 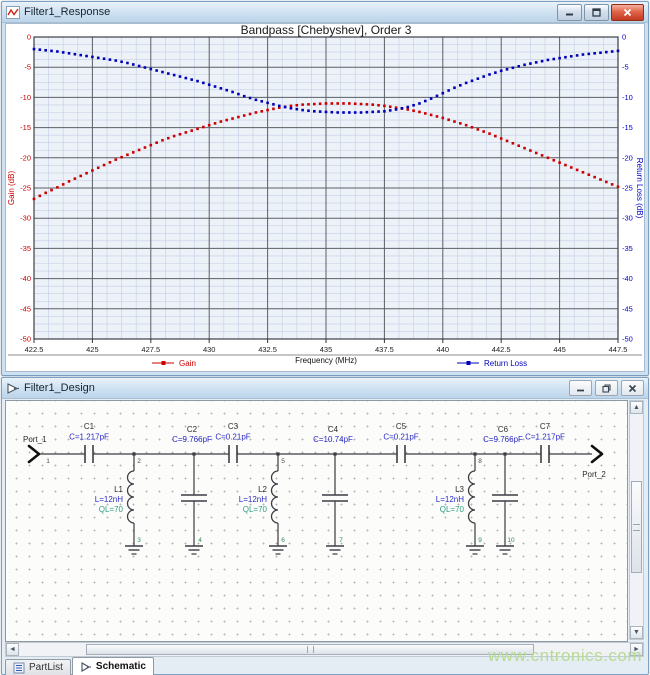 I want to click on scroll-left-button: ◄, so click(x=12, y=649).